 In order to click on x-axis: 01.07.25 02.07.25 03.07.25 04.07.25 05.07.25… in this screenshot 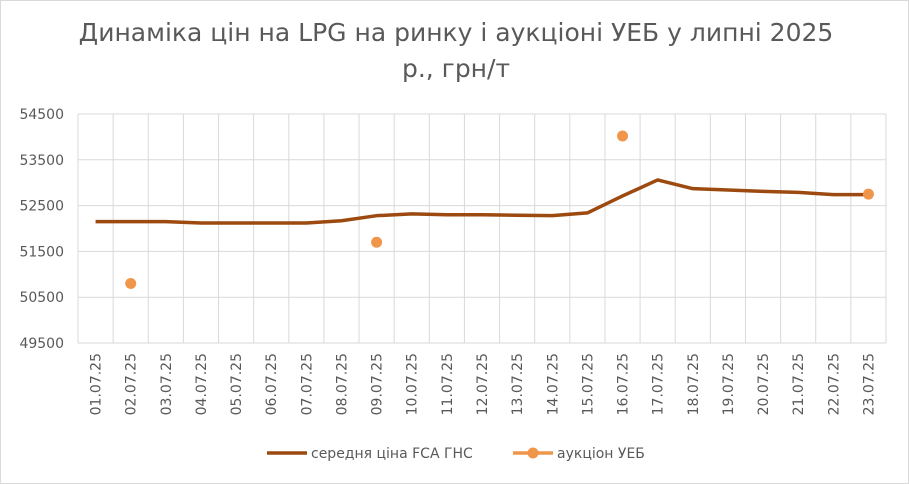, I will do `click(483, 384)`.